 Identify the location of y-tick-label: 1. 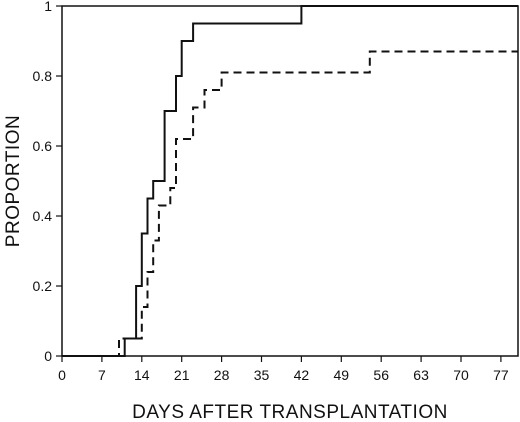
(48, 7).